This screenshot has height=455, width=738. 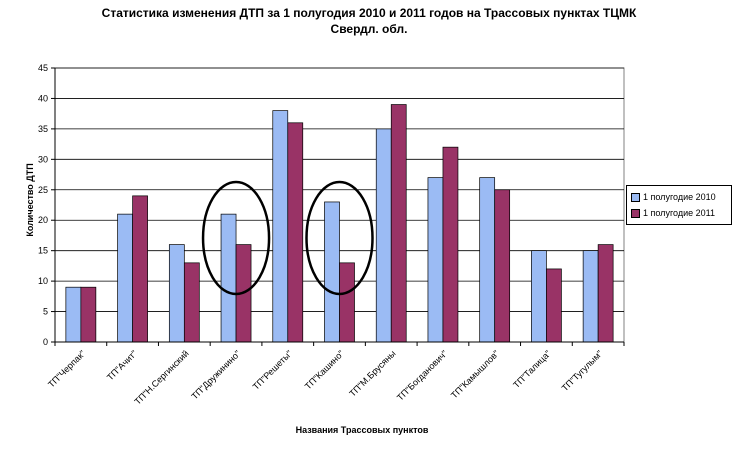 I want to click on y-tick-label: 5, so click(x=45, y=312).